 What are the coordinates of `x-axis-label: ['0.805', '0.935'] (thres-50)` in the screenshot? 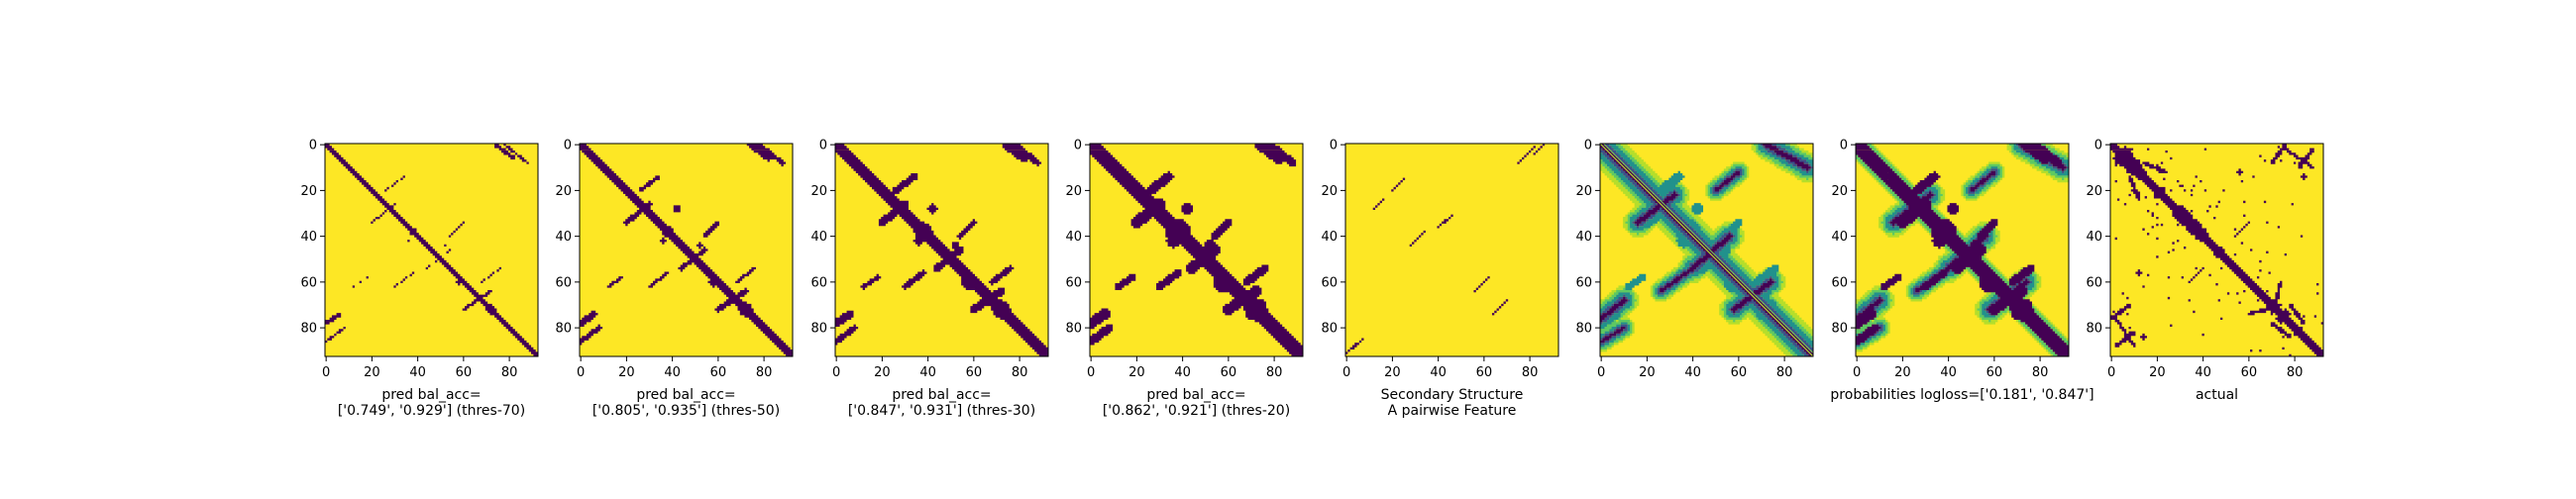 It's located at (686, 411).